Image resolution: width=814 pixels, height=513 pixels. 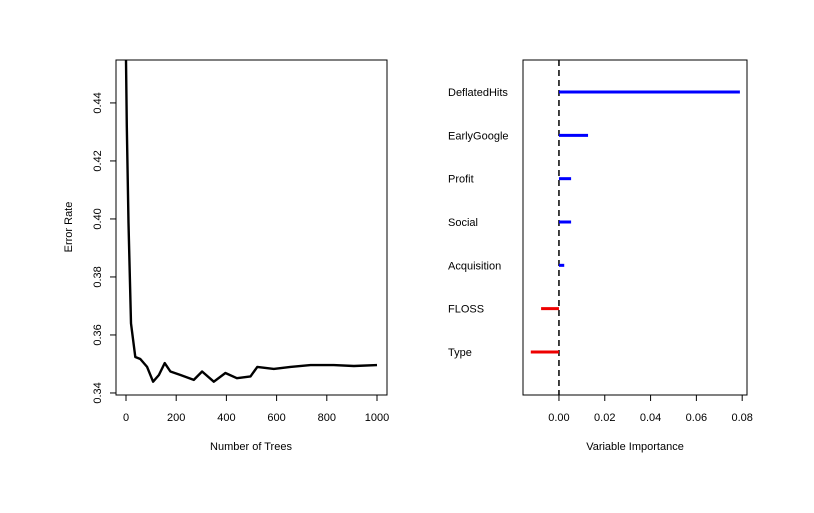 What do you see at coordinates (276, 418) in the screenshot?
I see `x-tick-label: 600` at bounding box center [276, 418].